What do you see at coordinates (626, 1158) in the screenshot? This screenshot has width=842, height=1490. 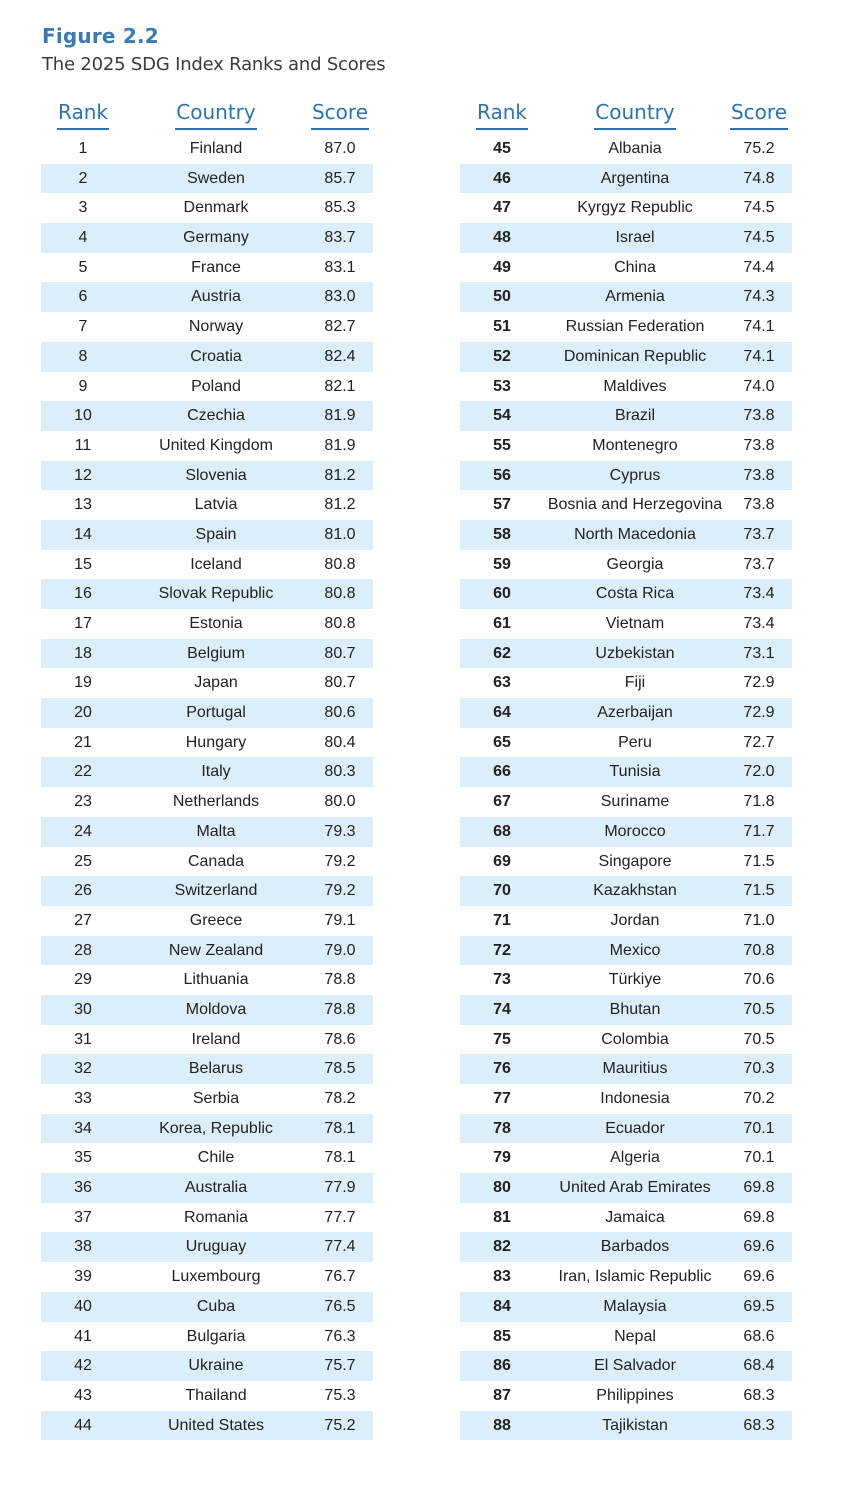 I see `table-row: 79 Algeria 70.1` at bounding box center [626, 1158].